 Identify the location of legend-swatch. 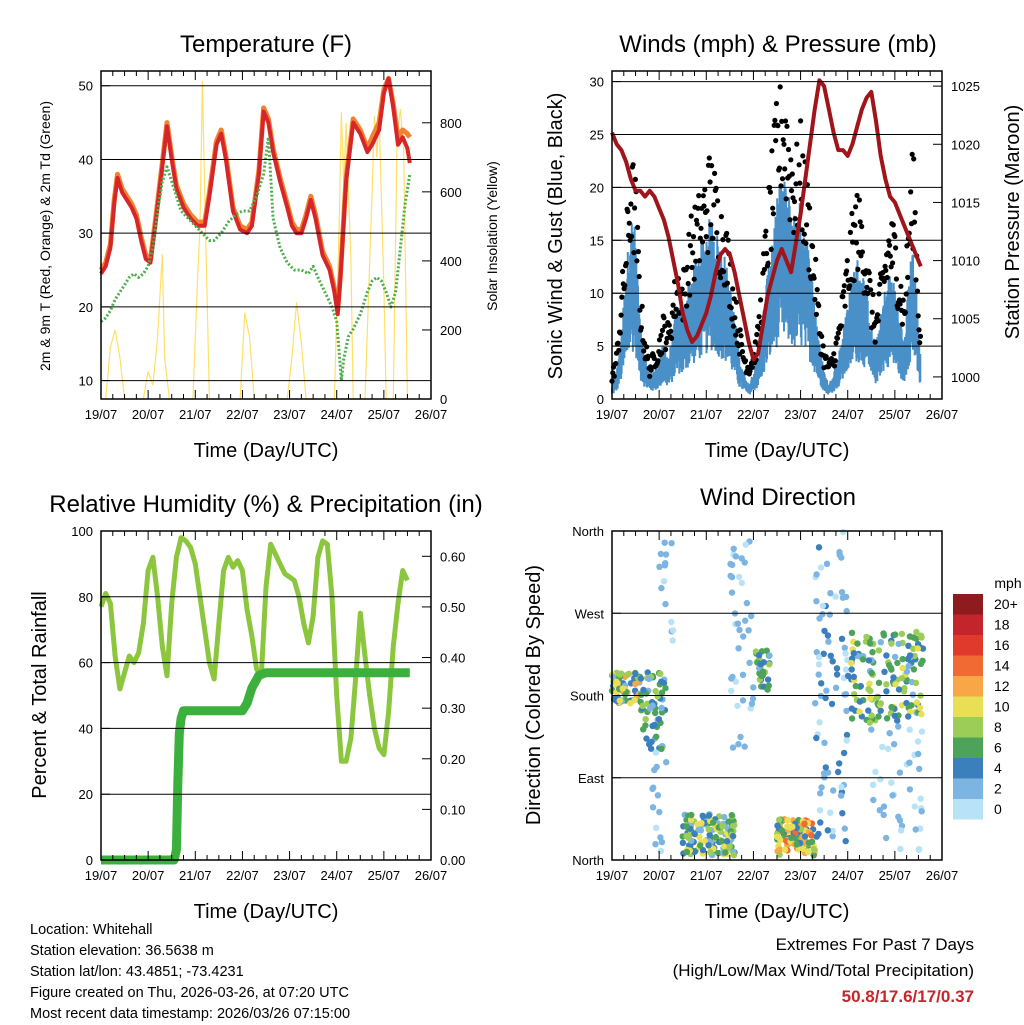
(968, 665).